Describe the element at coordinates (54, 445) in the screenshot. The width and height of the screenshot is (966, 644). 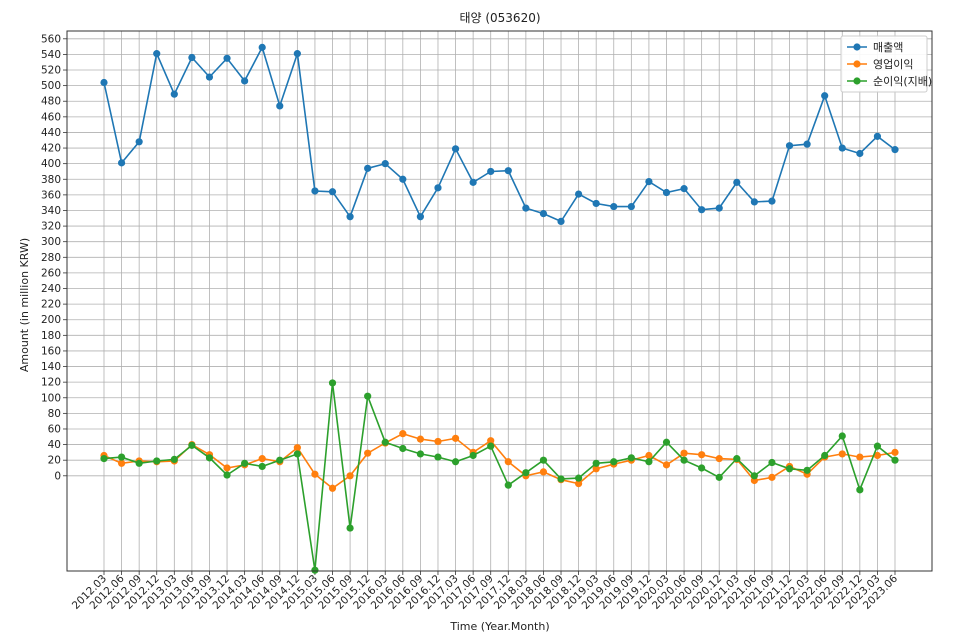
I see `y-tick-label: 40` at that location.